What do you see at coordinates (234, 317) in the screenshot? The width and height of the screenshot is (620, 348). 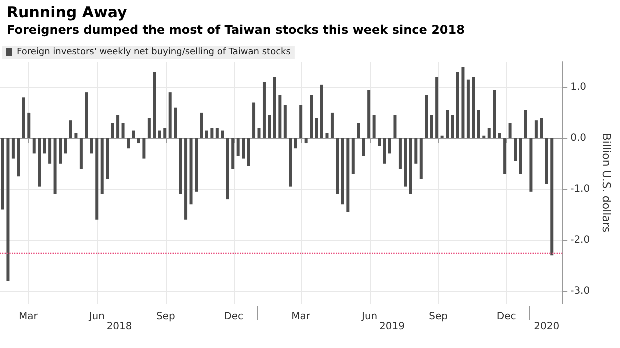 I see `x-tick-label: Dec` at bounding box center [234, 317].